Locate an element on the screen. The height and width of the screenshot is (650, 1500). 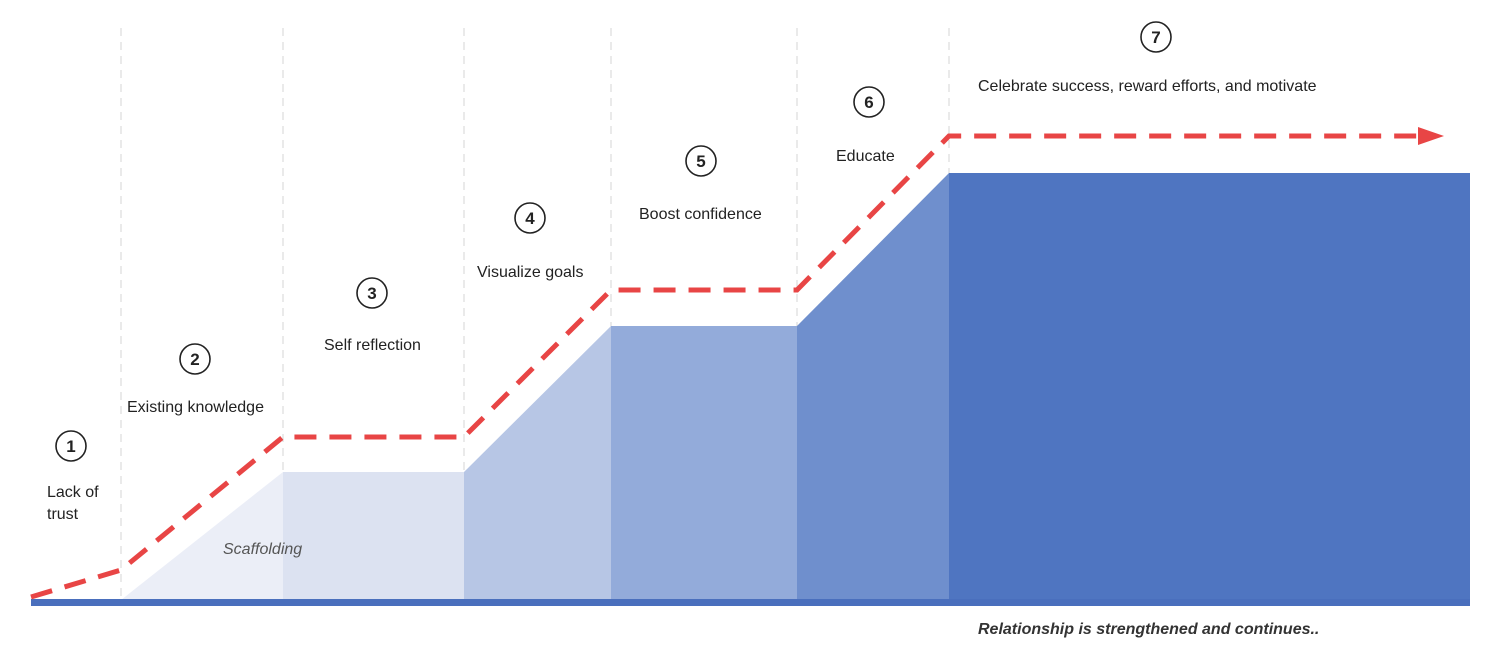
stage-2: 2 Existing knowledge is located at coordinates (195, 379).